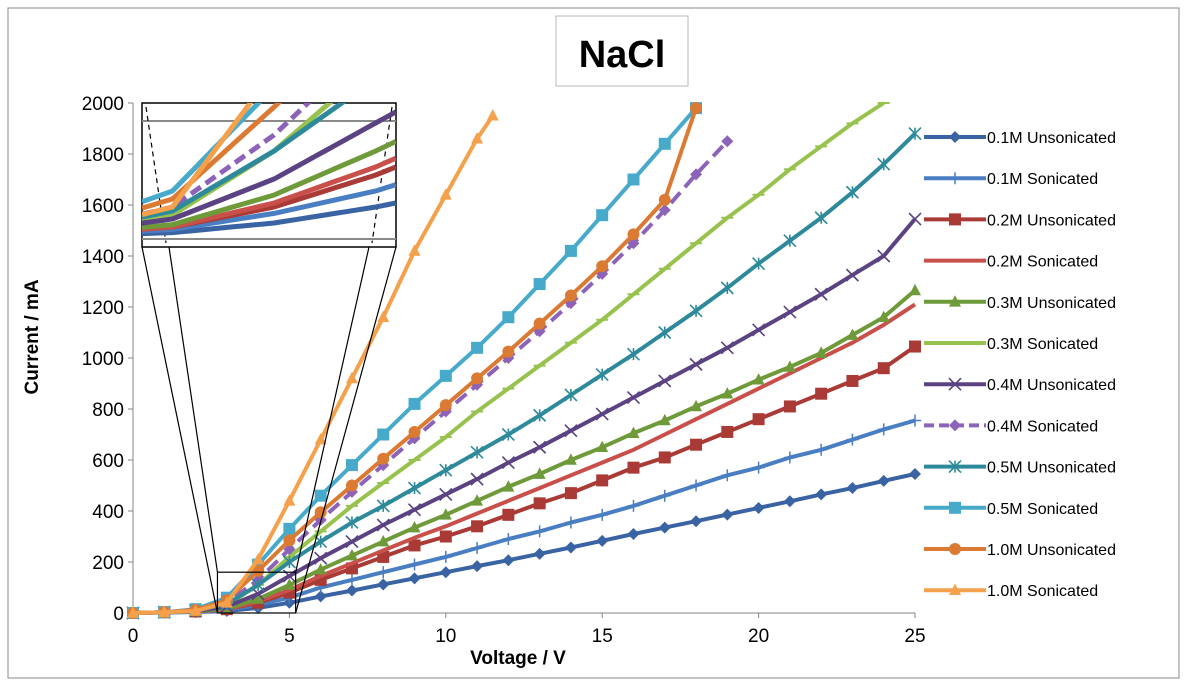 The width and height of the screenshot is (1187, 691). Describe the element at coordinates (1042, 179) in the screenshot. I see `legend-label: 0.1M Sonicated` at that location.